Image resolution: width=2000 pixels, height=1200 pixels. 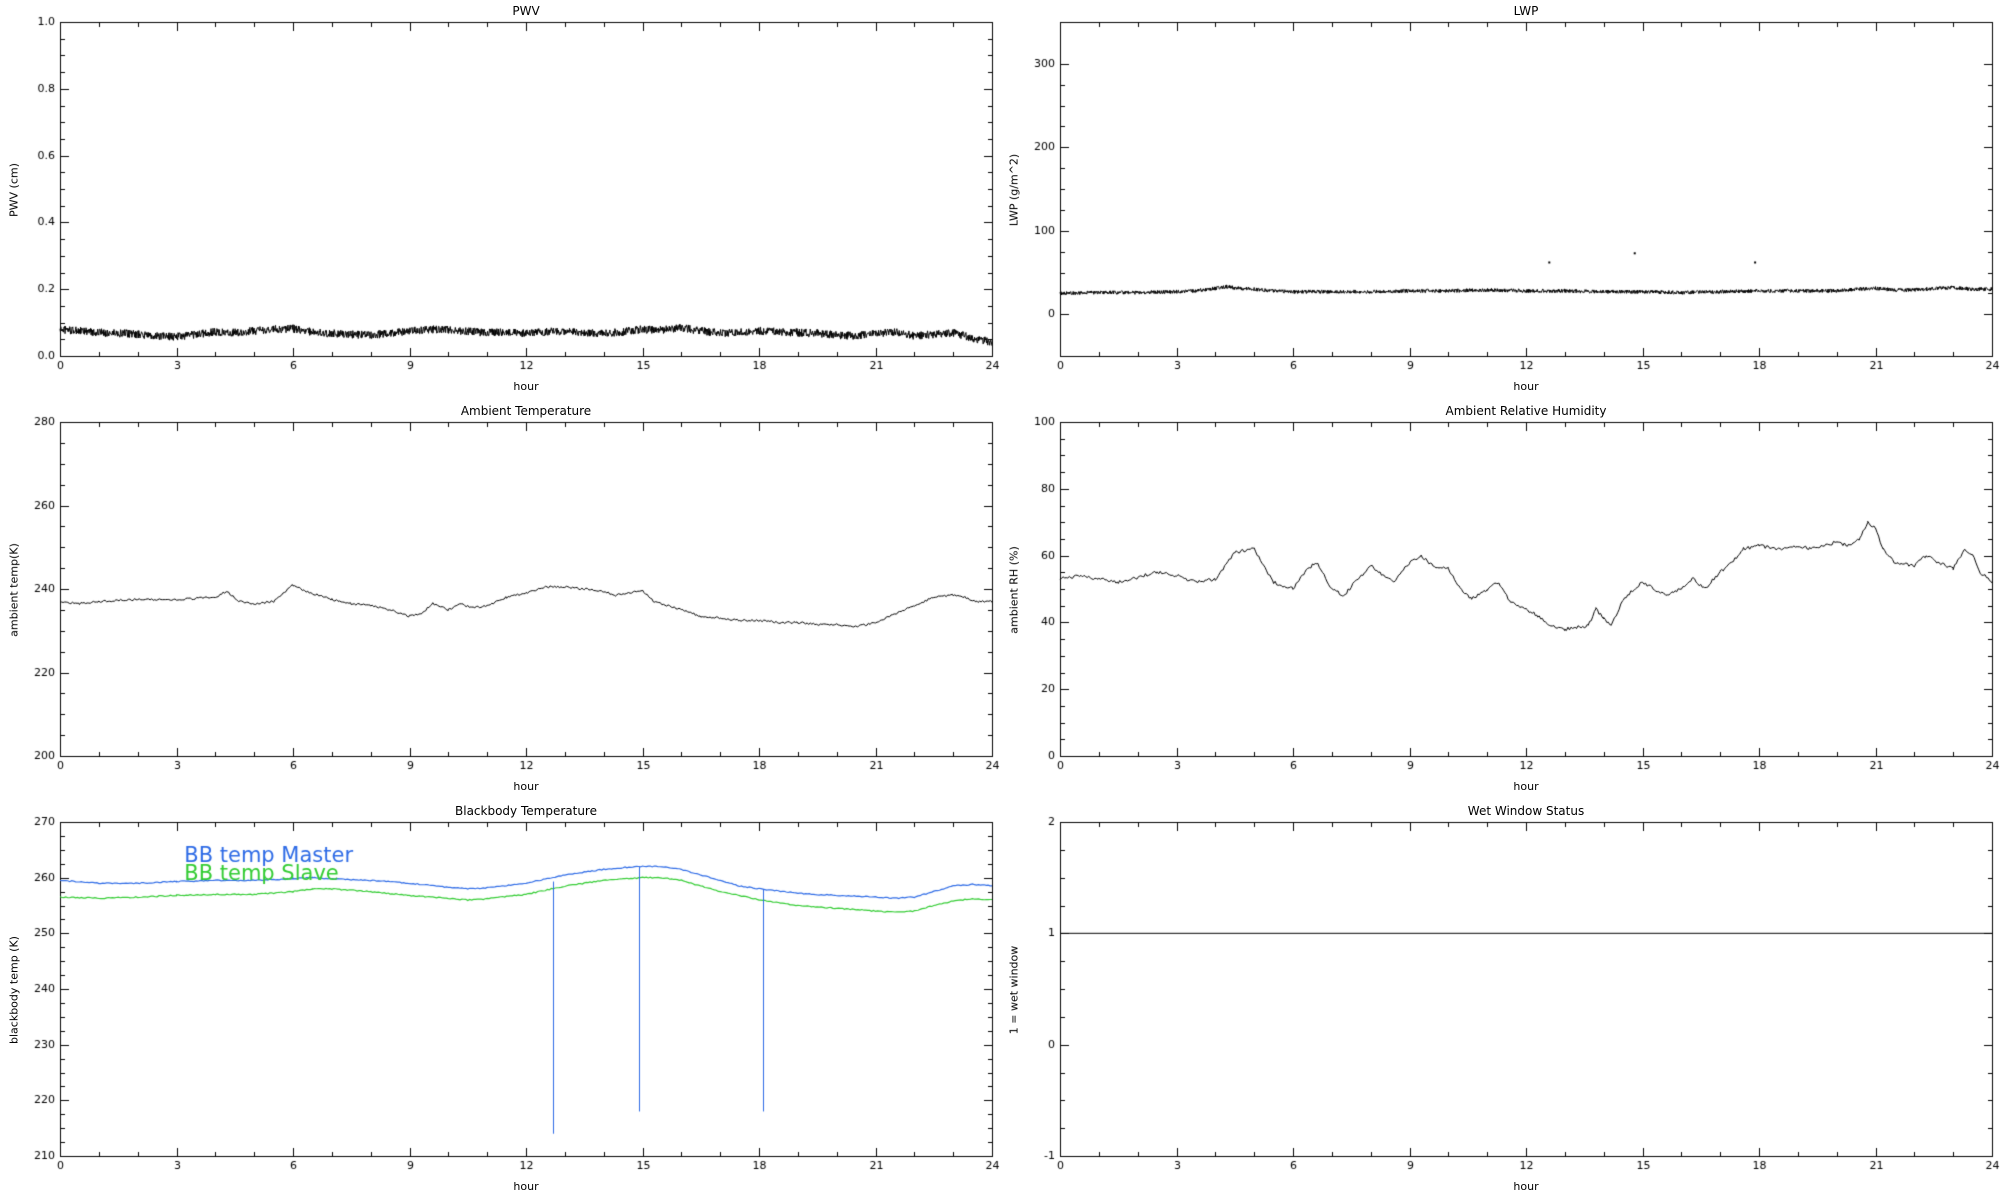 What do you see at coordinates (14, 190) in the screenshot?
I see `pwv-ylabel: PWV (cm)` at bounding box center [14, 190].